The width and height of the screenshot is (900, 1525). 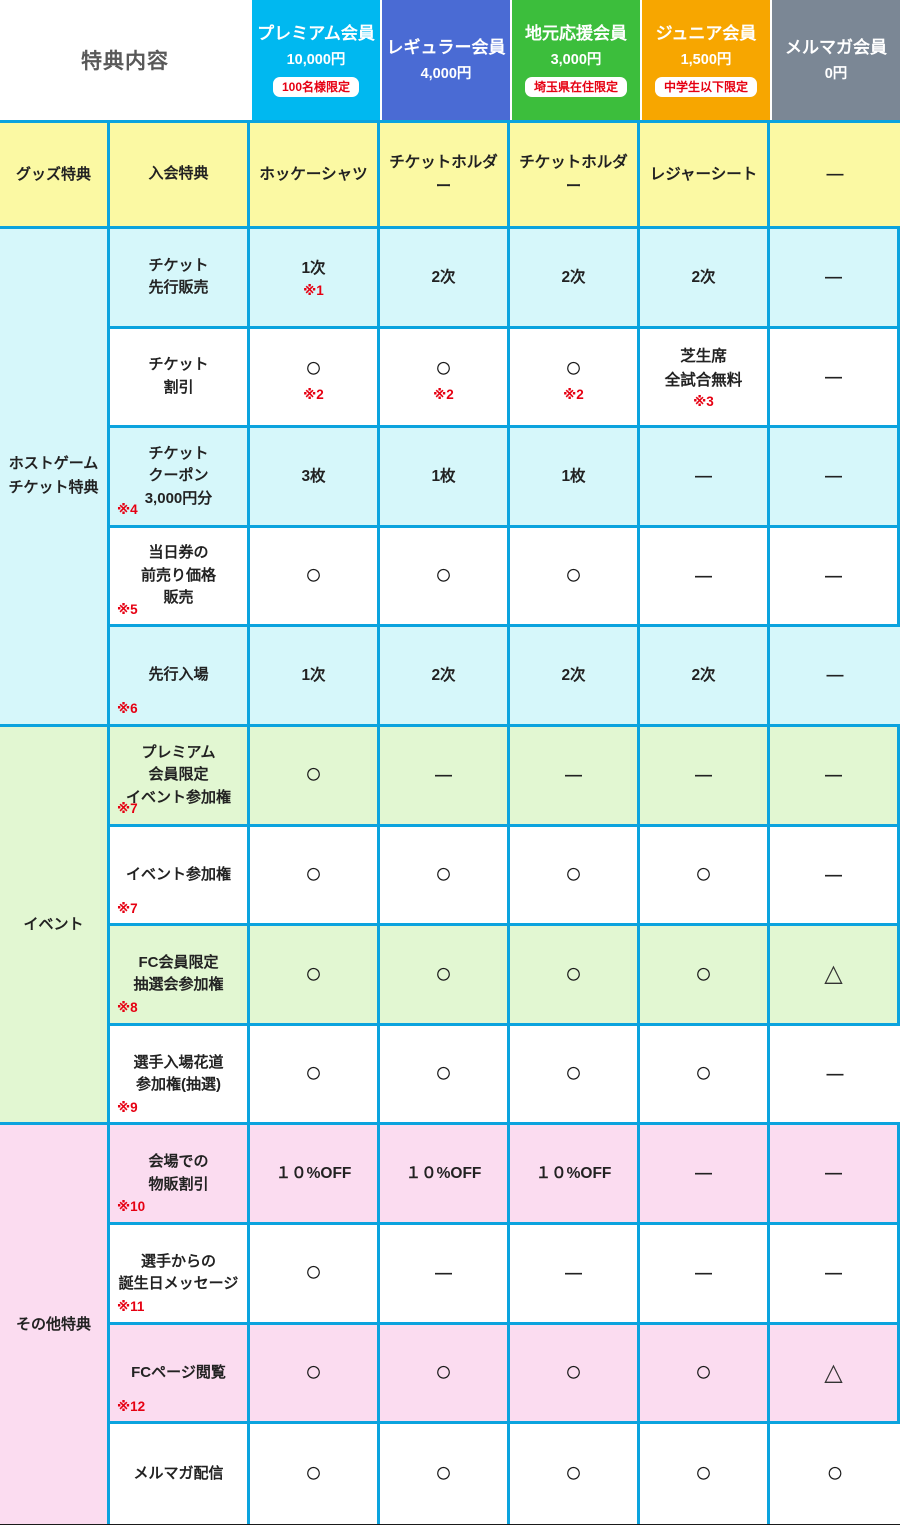 I want to click on category-cell-host-game-ticket: ホストゲーム チケット特典, so click(x=55, y=478).